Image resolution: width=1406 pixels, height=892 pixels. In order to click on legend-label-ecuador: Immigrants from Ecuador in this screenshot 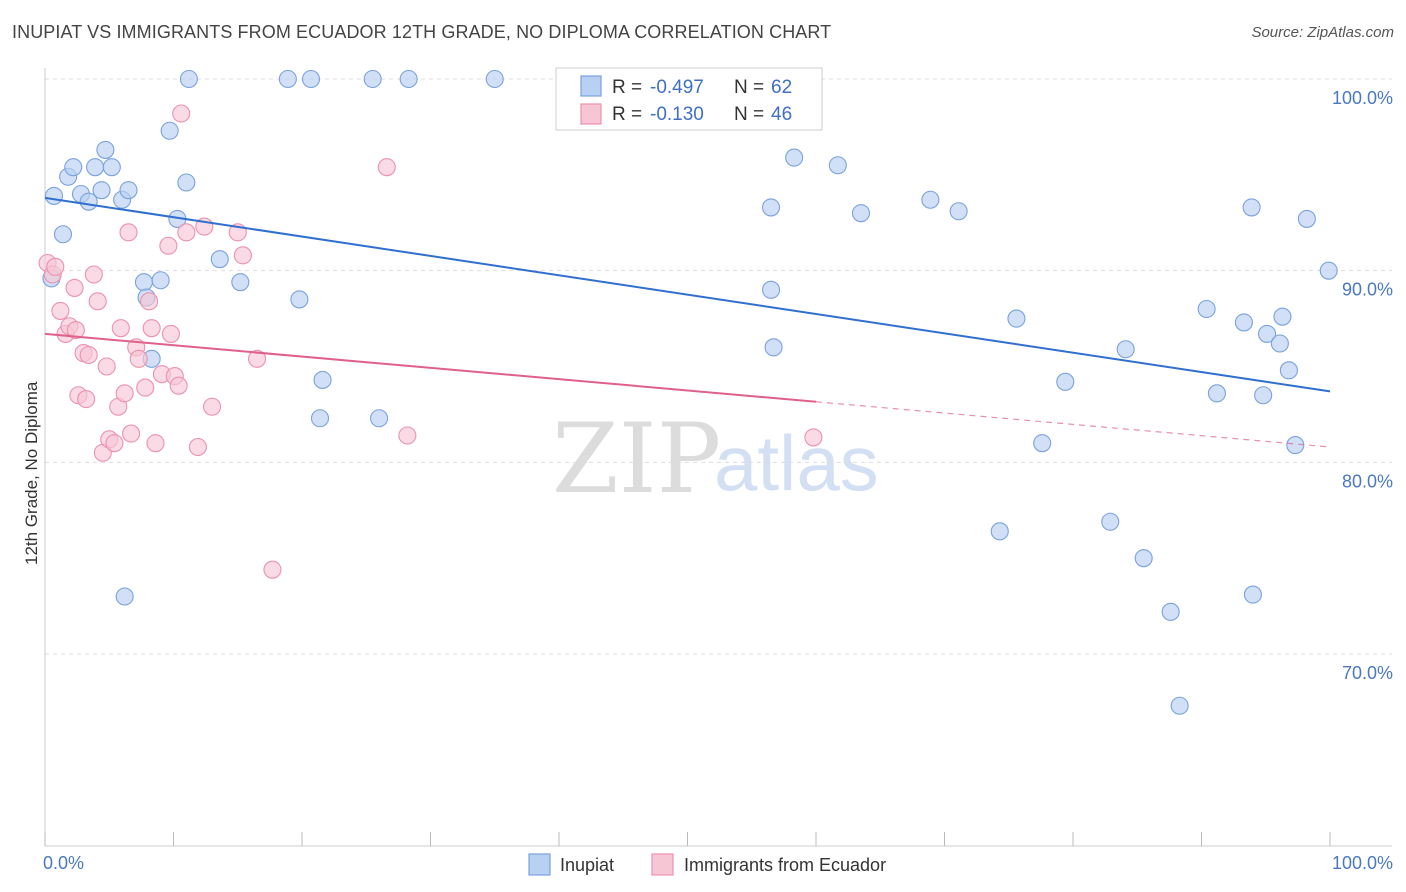, I will do `click(785, 865)`.